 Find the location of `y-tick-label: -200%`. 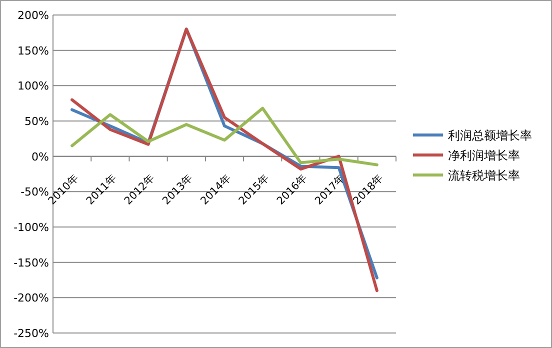

y-tick-label: -200% is located at coordinates (31, 298).